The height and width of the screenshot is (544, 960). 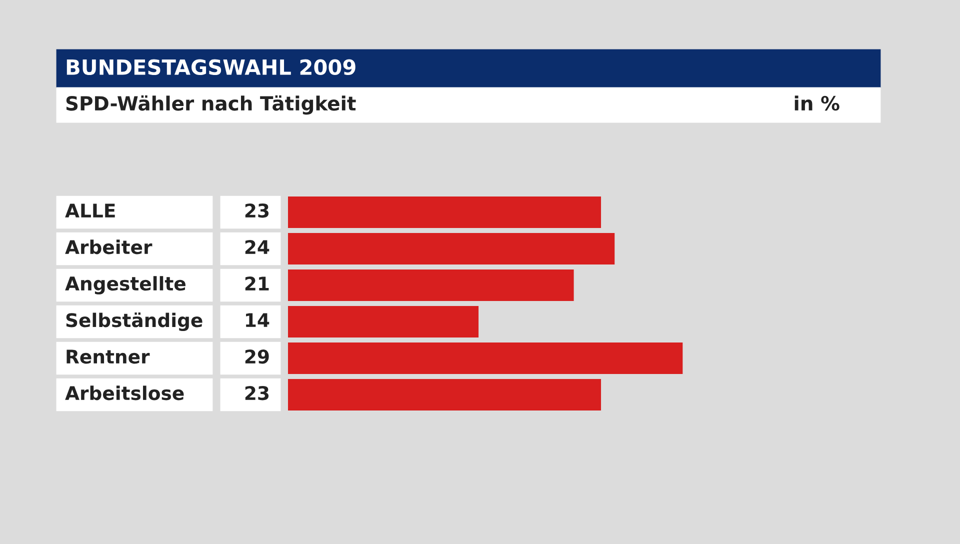 I want to click on y-tick-label: Rentner, so click(x=108, y=357).